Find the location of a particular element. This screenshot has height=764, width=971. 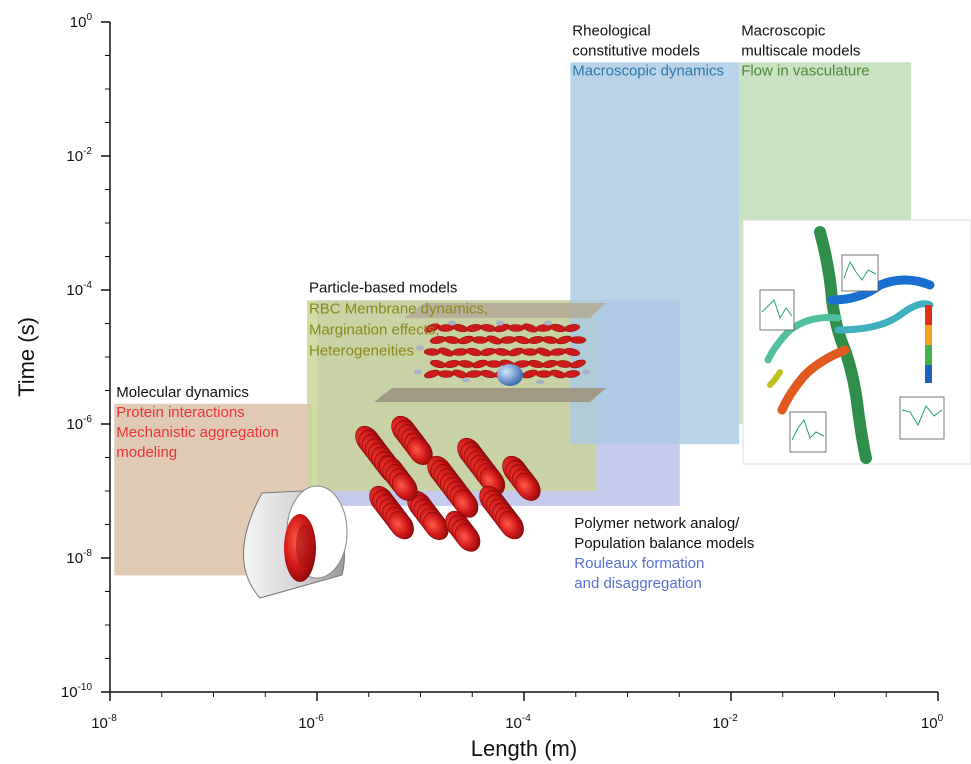

y-tick-label: 10⁻⁸ is located at coordinates (79, 557).